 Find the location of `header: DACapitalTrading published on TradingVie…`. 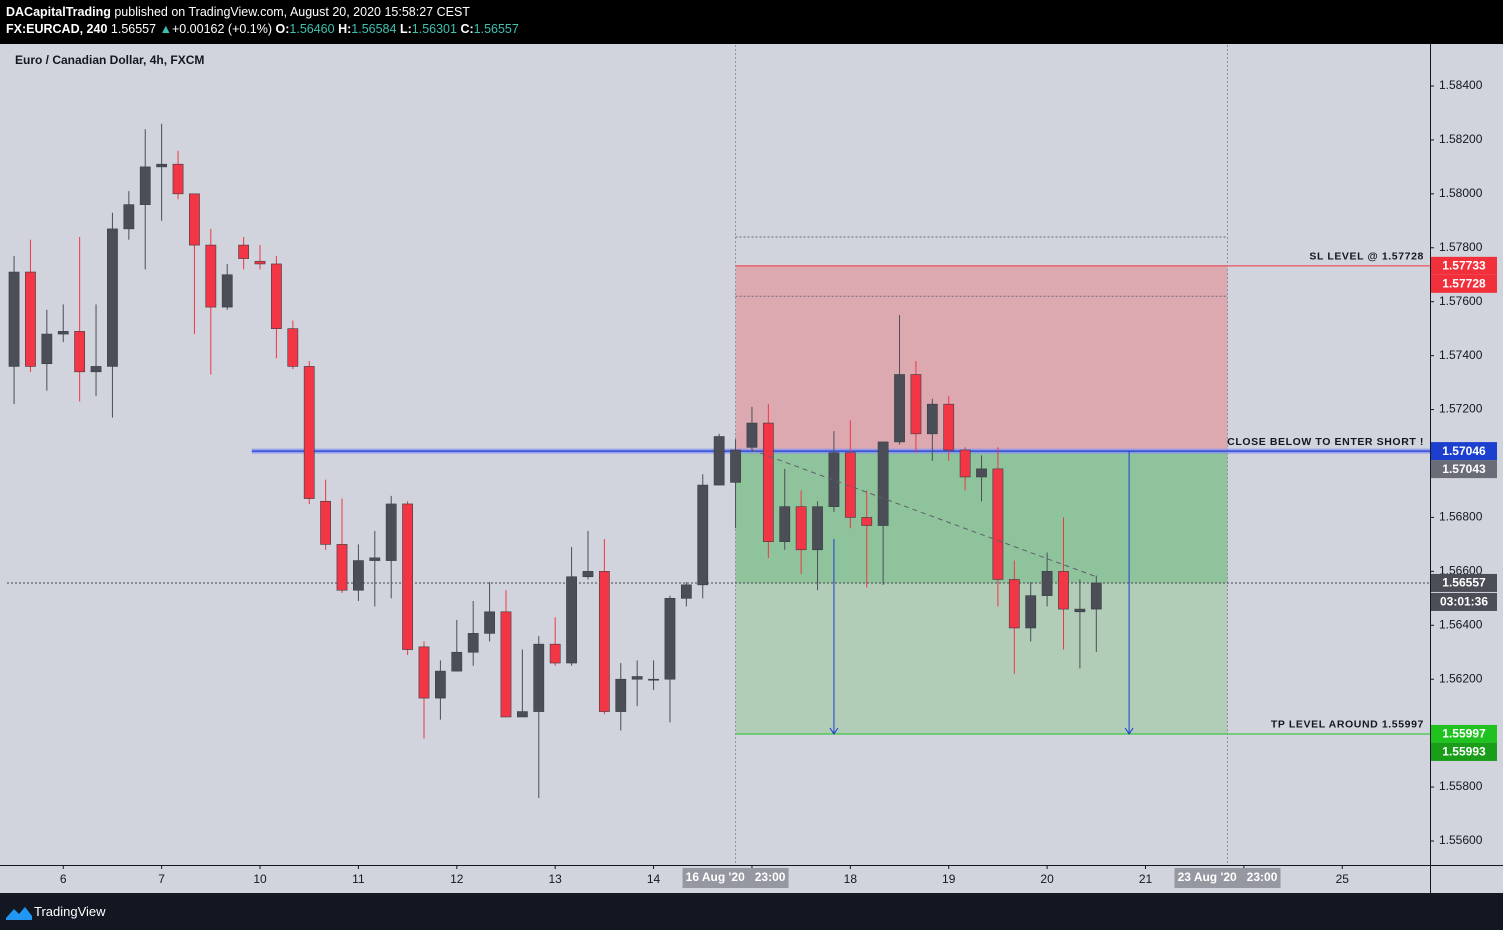

header: DACapitalTrading published on TradingVie… is located at coordinates (751, 22).